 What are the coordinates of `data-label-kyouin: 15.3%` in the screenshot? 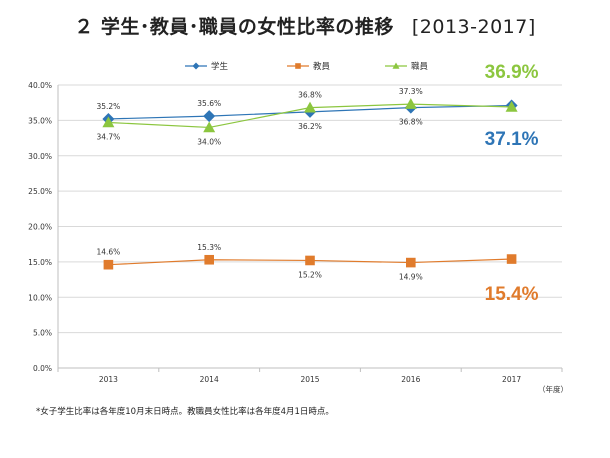 It's located at (209, 247).